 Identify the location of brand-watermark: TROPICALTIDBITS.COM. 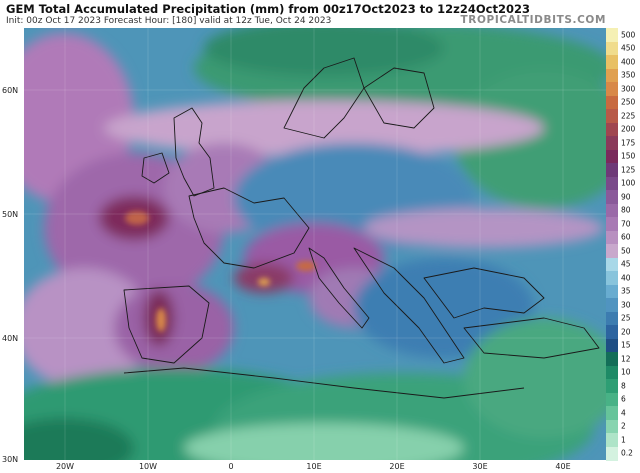
(533, 20).